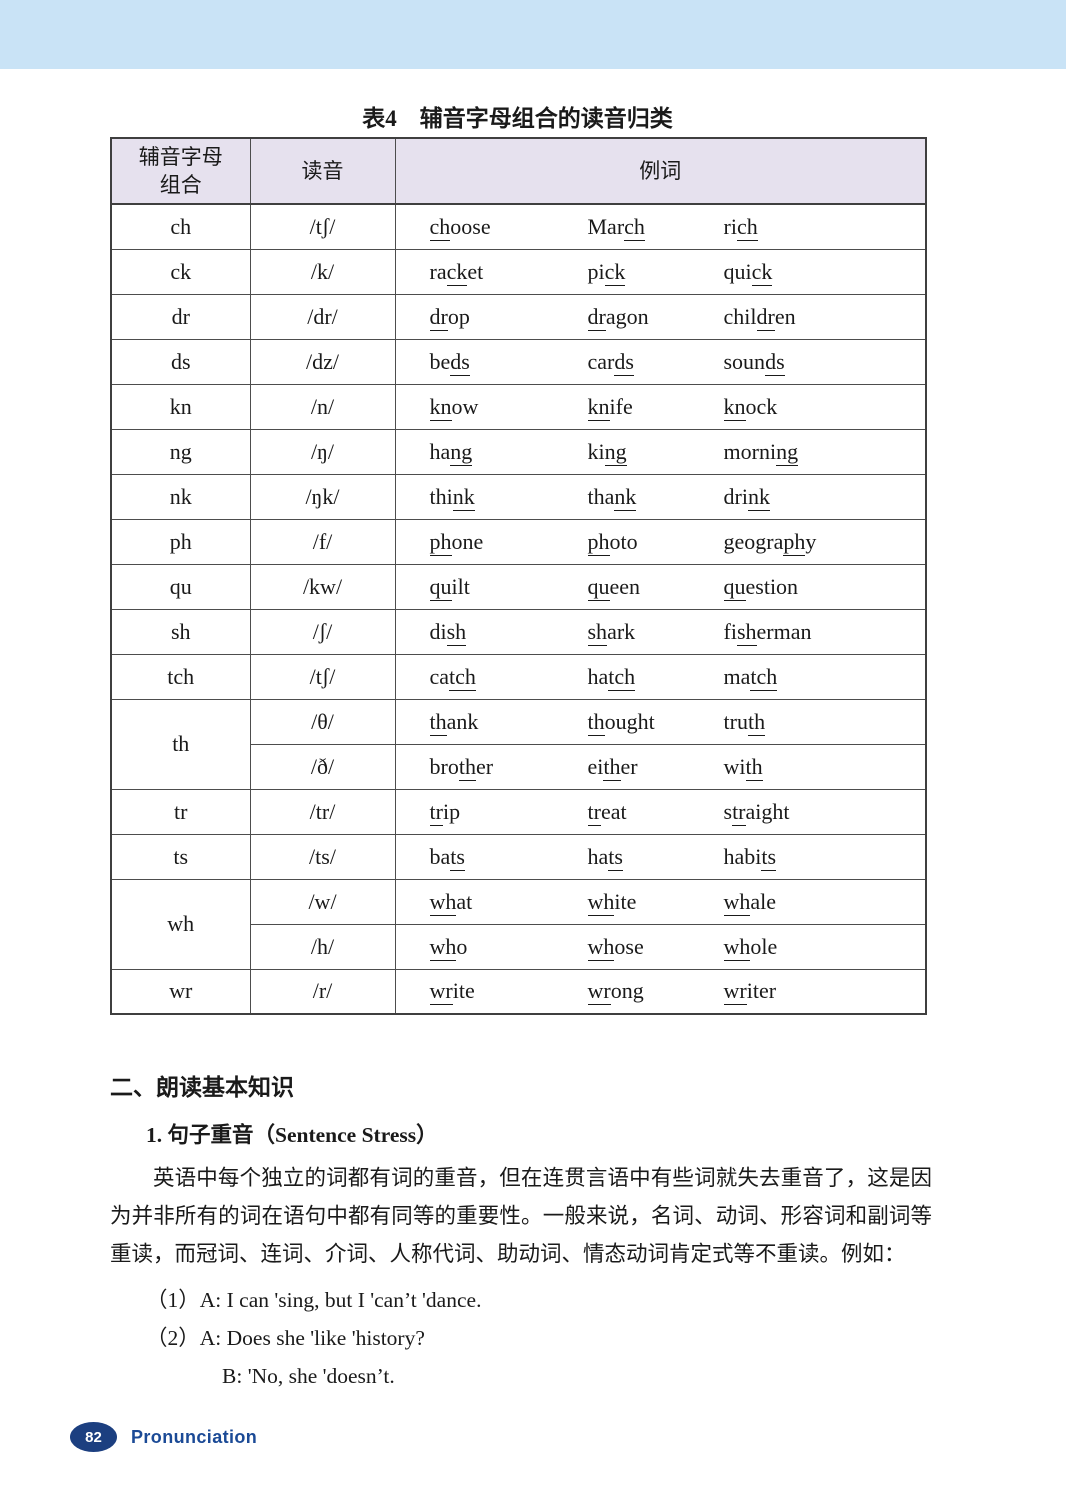 This screenshot has height=1508, width=1066. What do you see at coordinates (454, 407) in the screenshot?
I see `example-word: know` at bounding box center [454, 407].